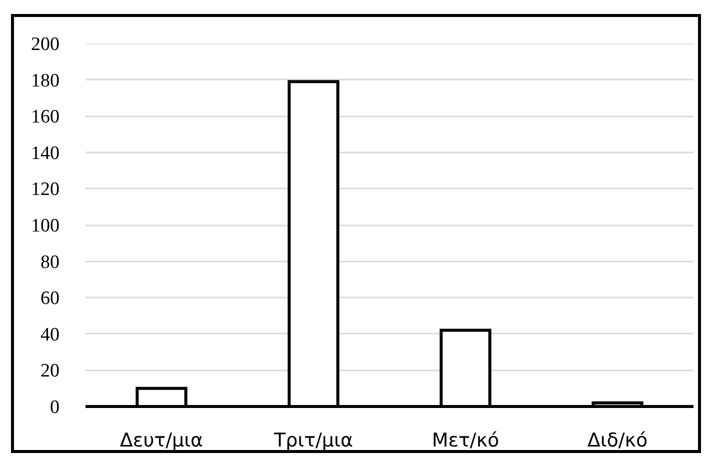 The width and height of the screenshot is (712, 459). Describe the element at coordinates (50, 371) in the screenshot. I see `y-tick-label: 20` at that location.